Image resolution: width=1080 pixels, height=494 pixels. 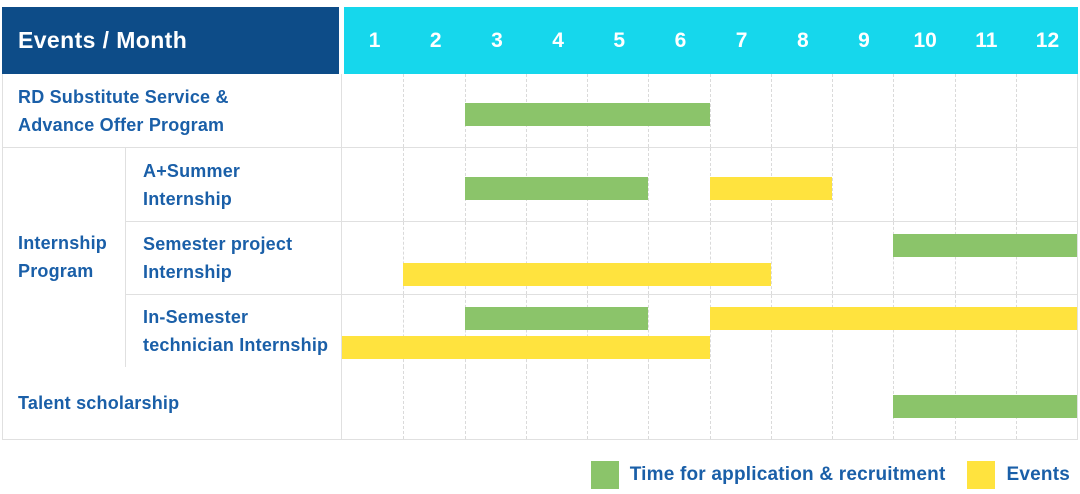 I want to click on months-header: 1 2 3 4 5 6 7 8 9 10 11 12, so click(x=711, y=40).